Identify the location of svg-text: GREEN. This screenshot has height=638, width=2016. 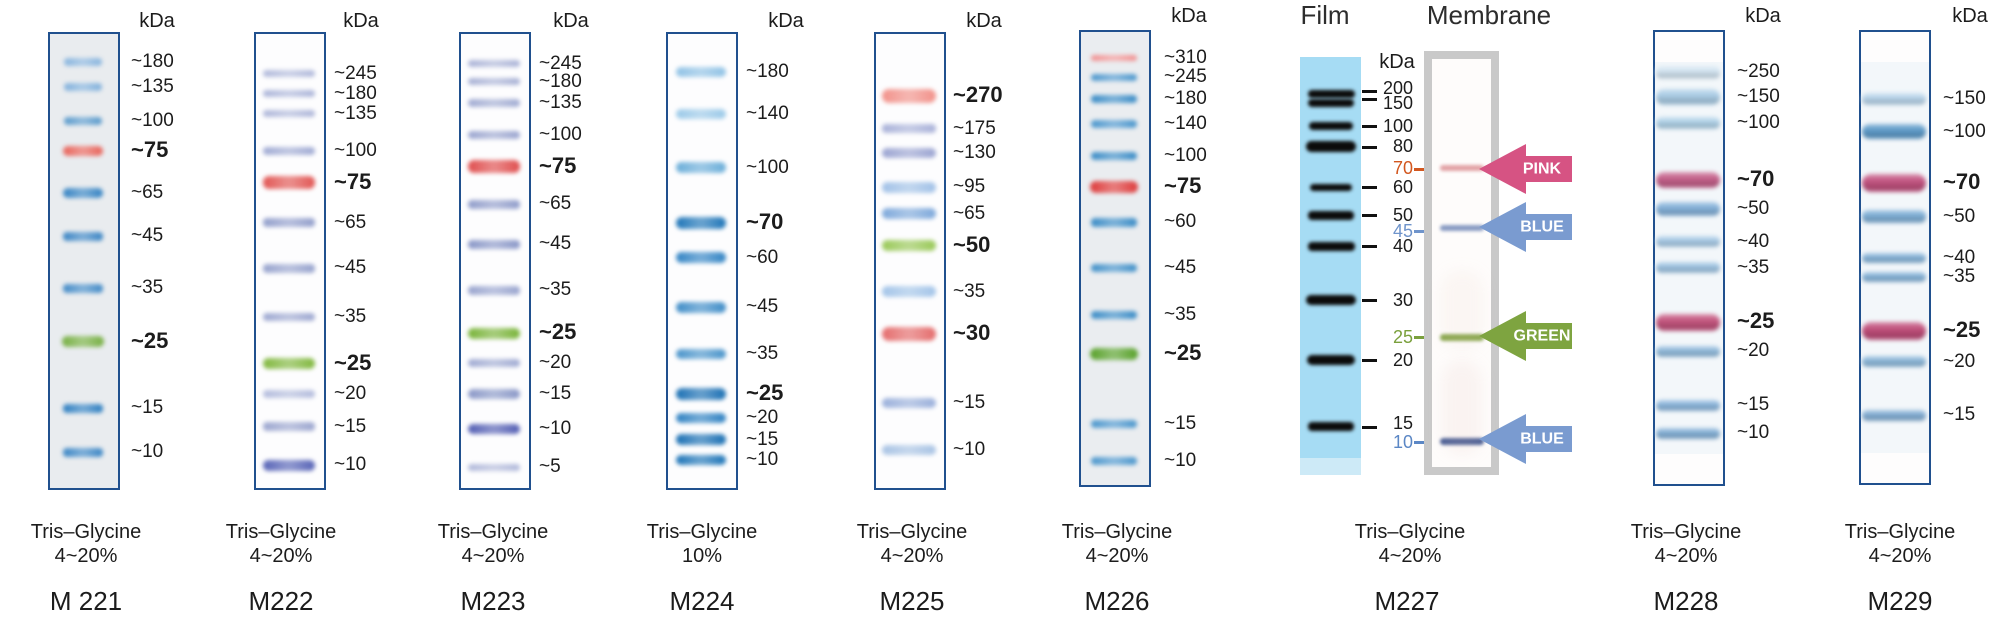
(1542, 336).